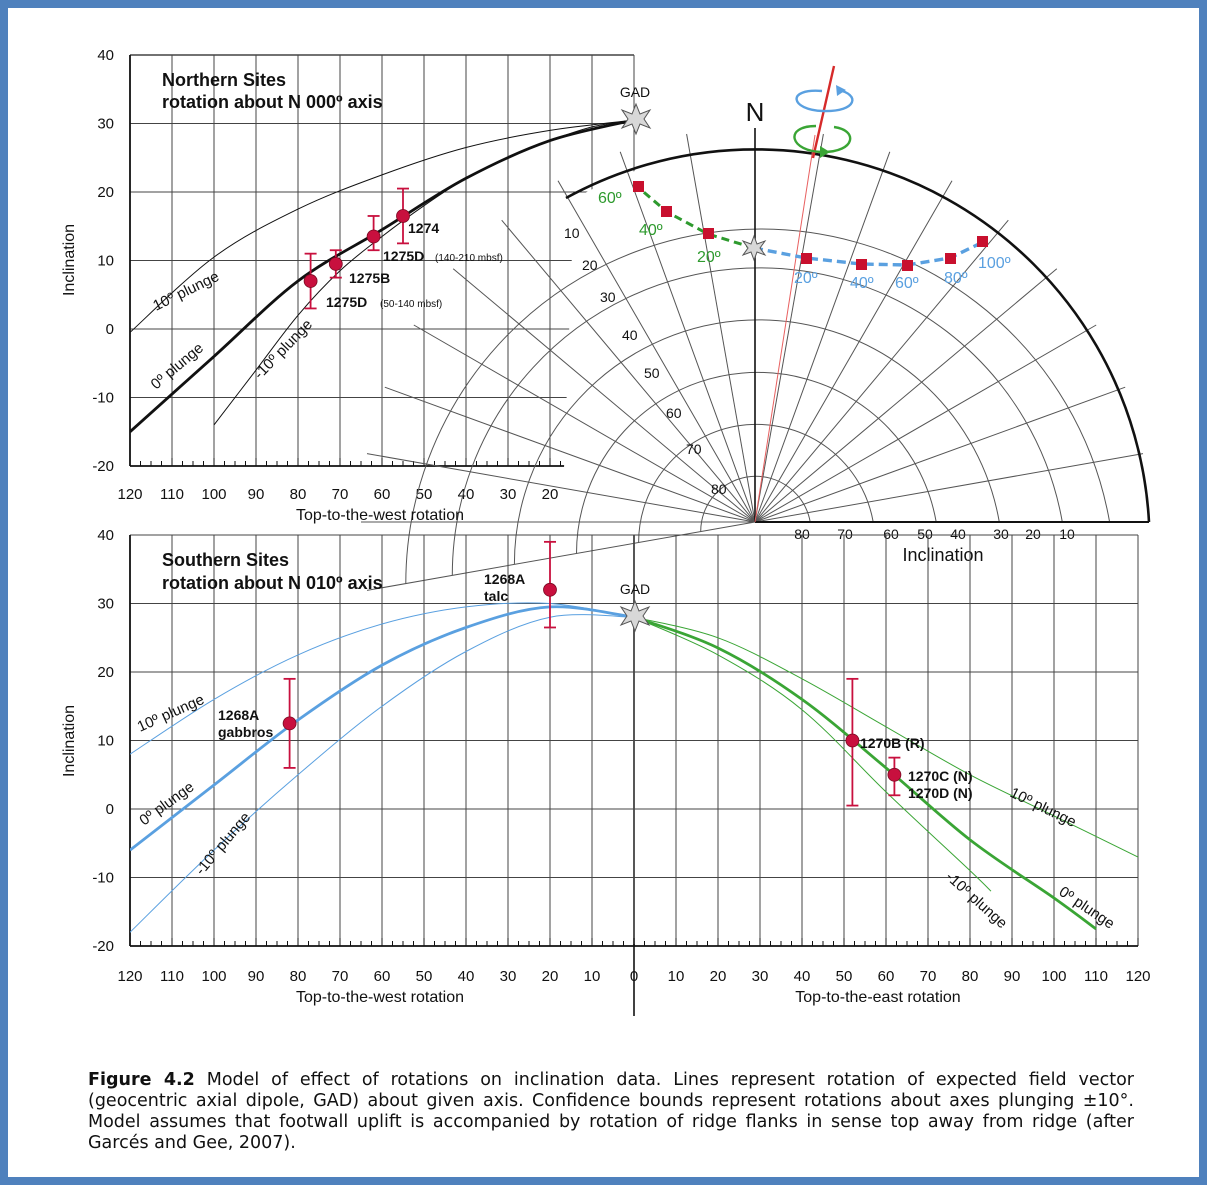  What do you see at coordinates (105, 604) in the screenshot?
I see `y-tick-label: 30` at bounding box center [105, 604].